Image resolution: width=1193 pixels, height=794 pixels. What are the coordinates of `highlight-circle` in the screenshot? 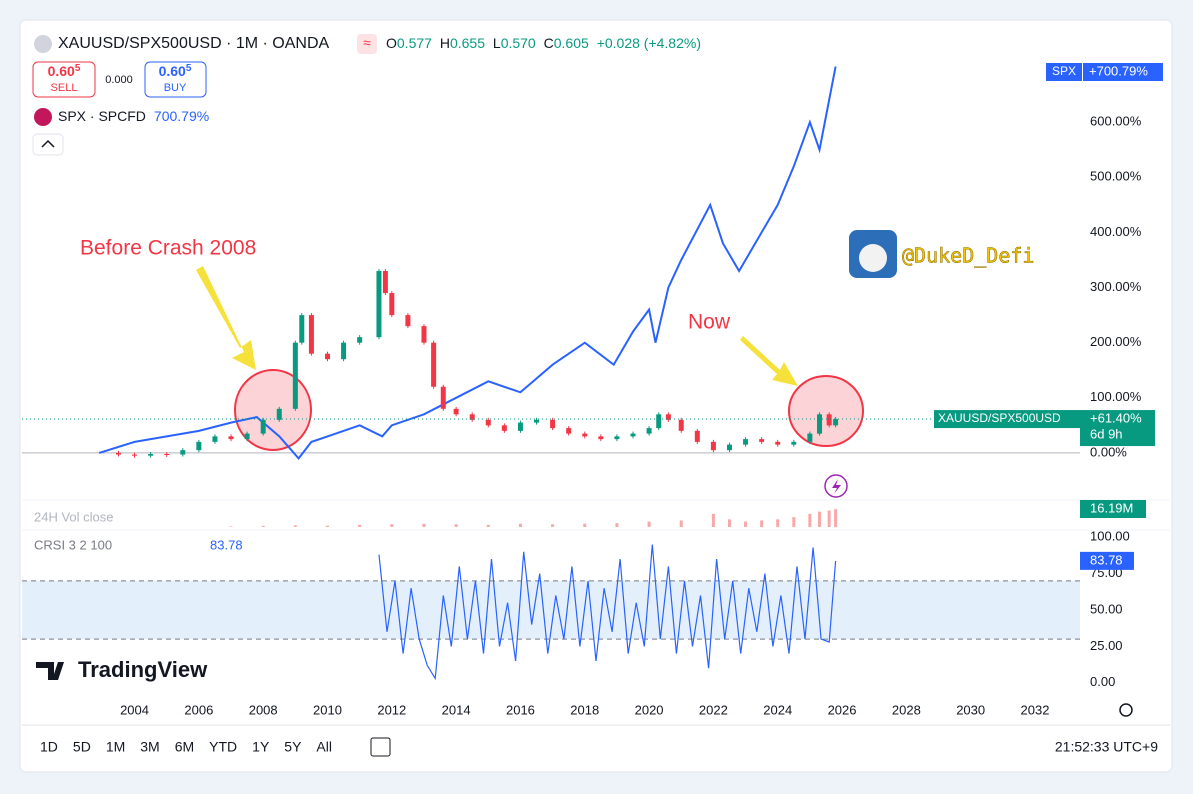 It's located at (273, 410).